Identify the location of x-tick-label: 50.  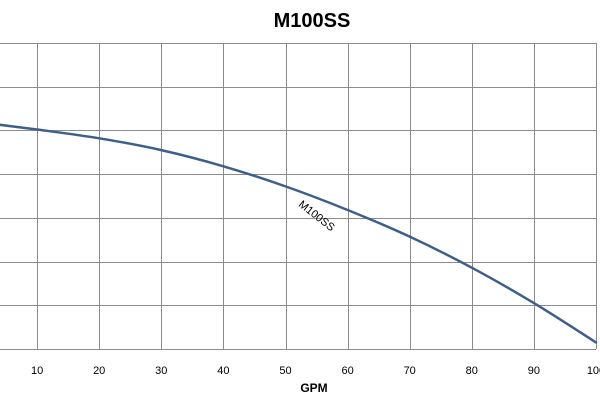
(285, 371).